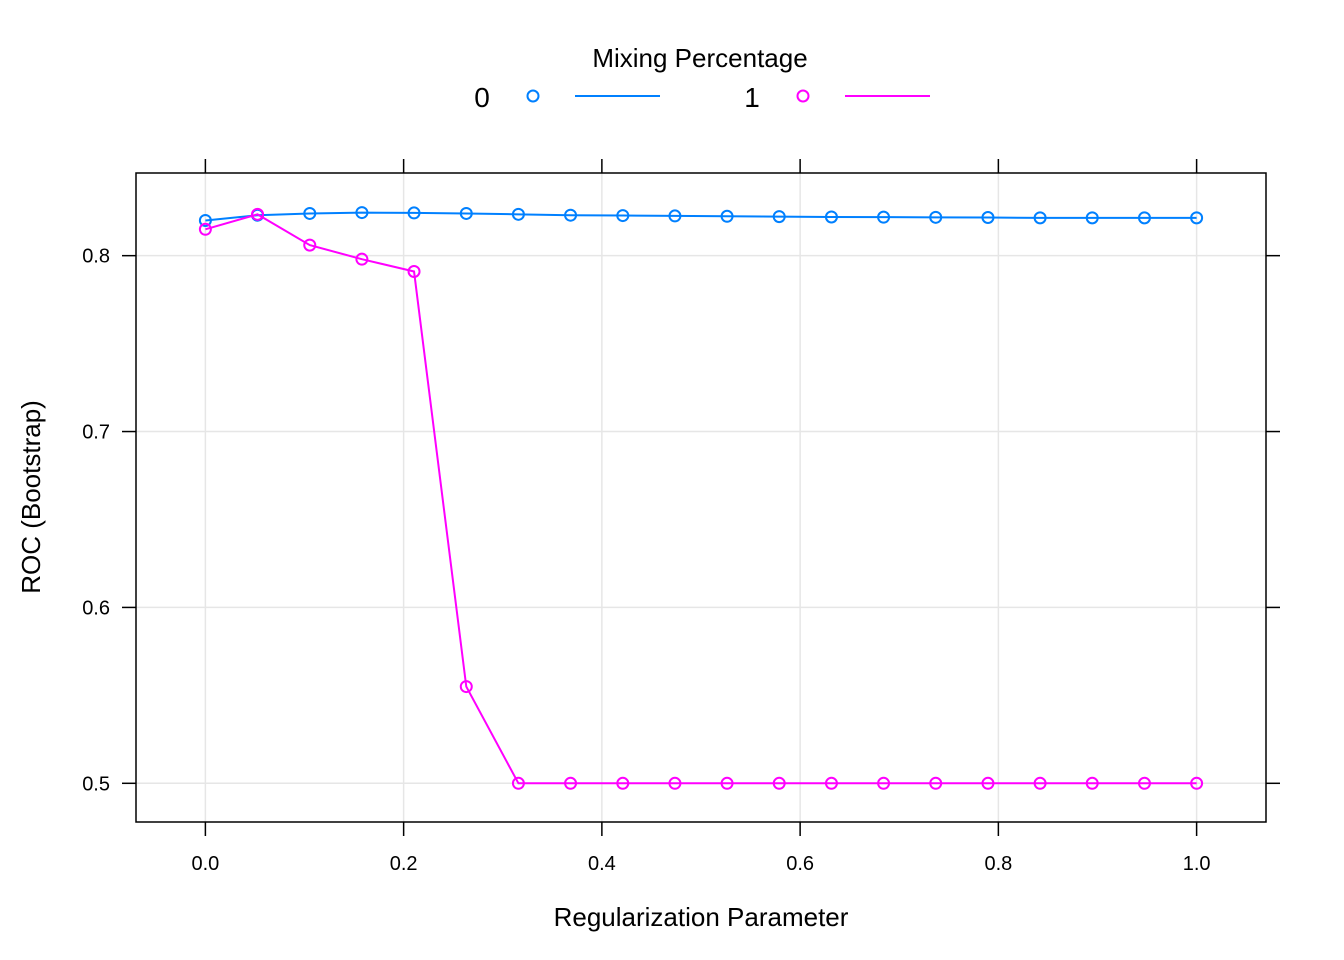 This screenshot has width=1344, height=960. What do you see at coordinates (96, 784) in the screenshot?
I see `y-tick-label-0: 0.5` at bounding box center [96, 784].